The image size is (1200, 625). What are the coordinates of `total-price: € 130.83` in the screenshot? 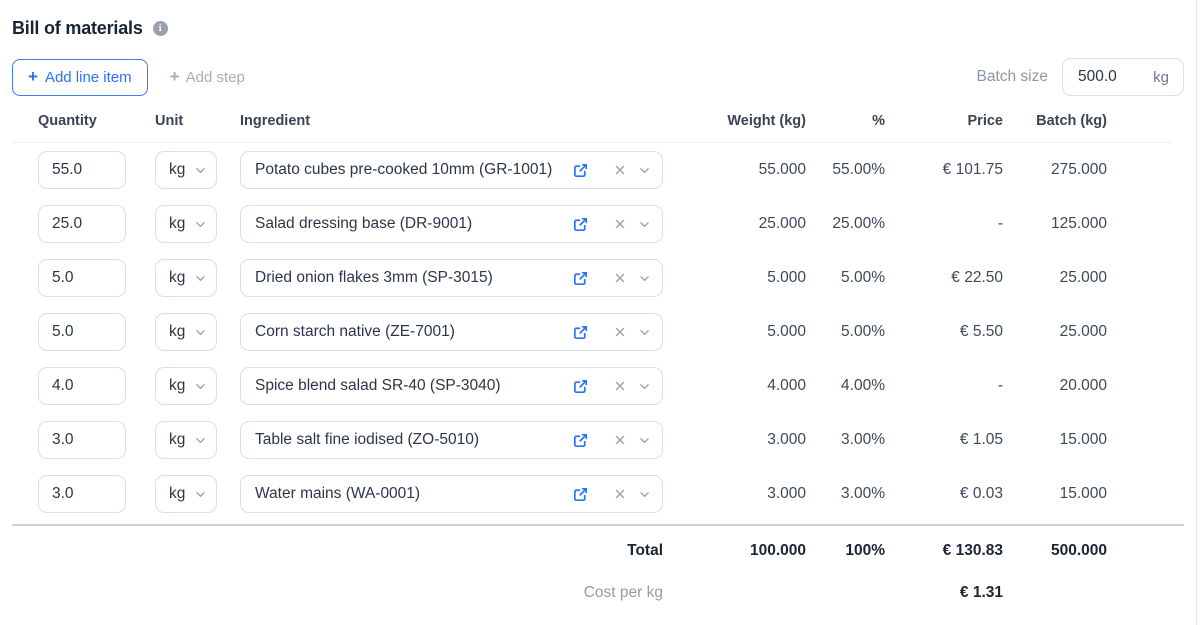 It's located at (972, 550).